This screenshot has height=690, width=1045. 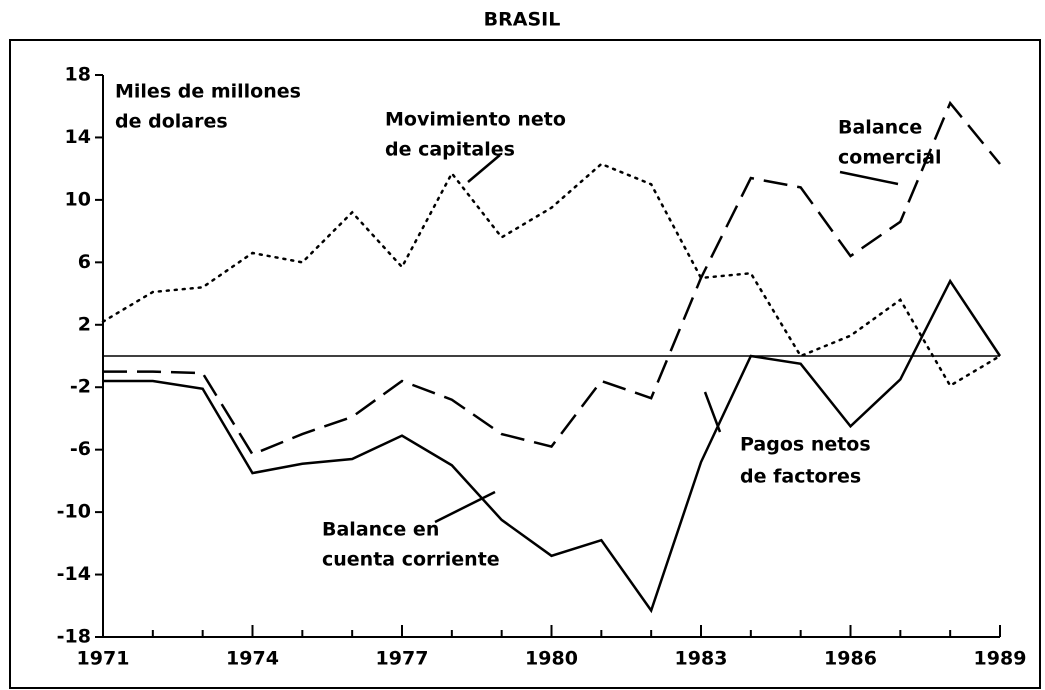 What do you see at coordinates (450, 150) in the screenshot?
I see `series-label: de capitales` at bounding box center [450, 150].